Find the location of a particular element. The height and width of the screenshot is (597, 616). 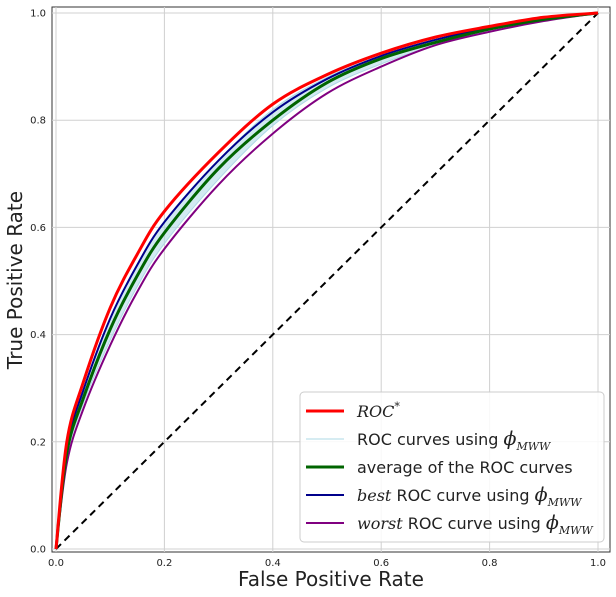

x-tick-label: 0.2 is located at coordinates (164, 563).